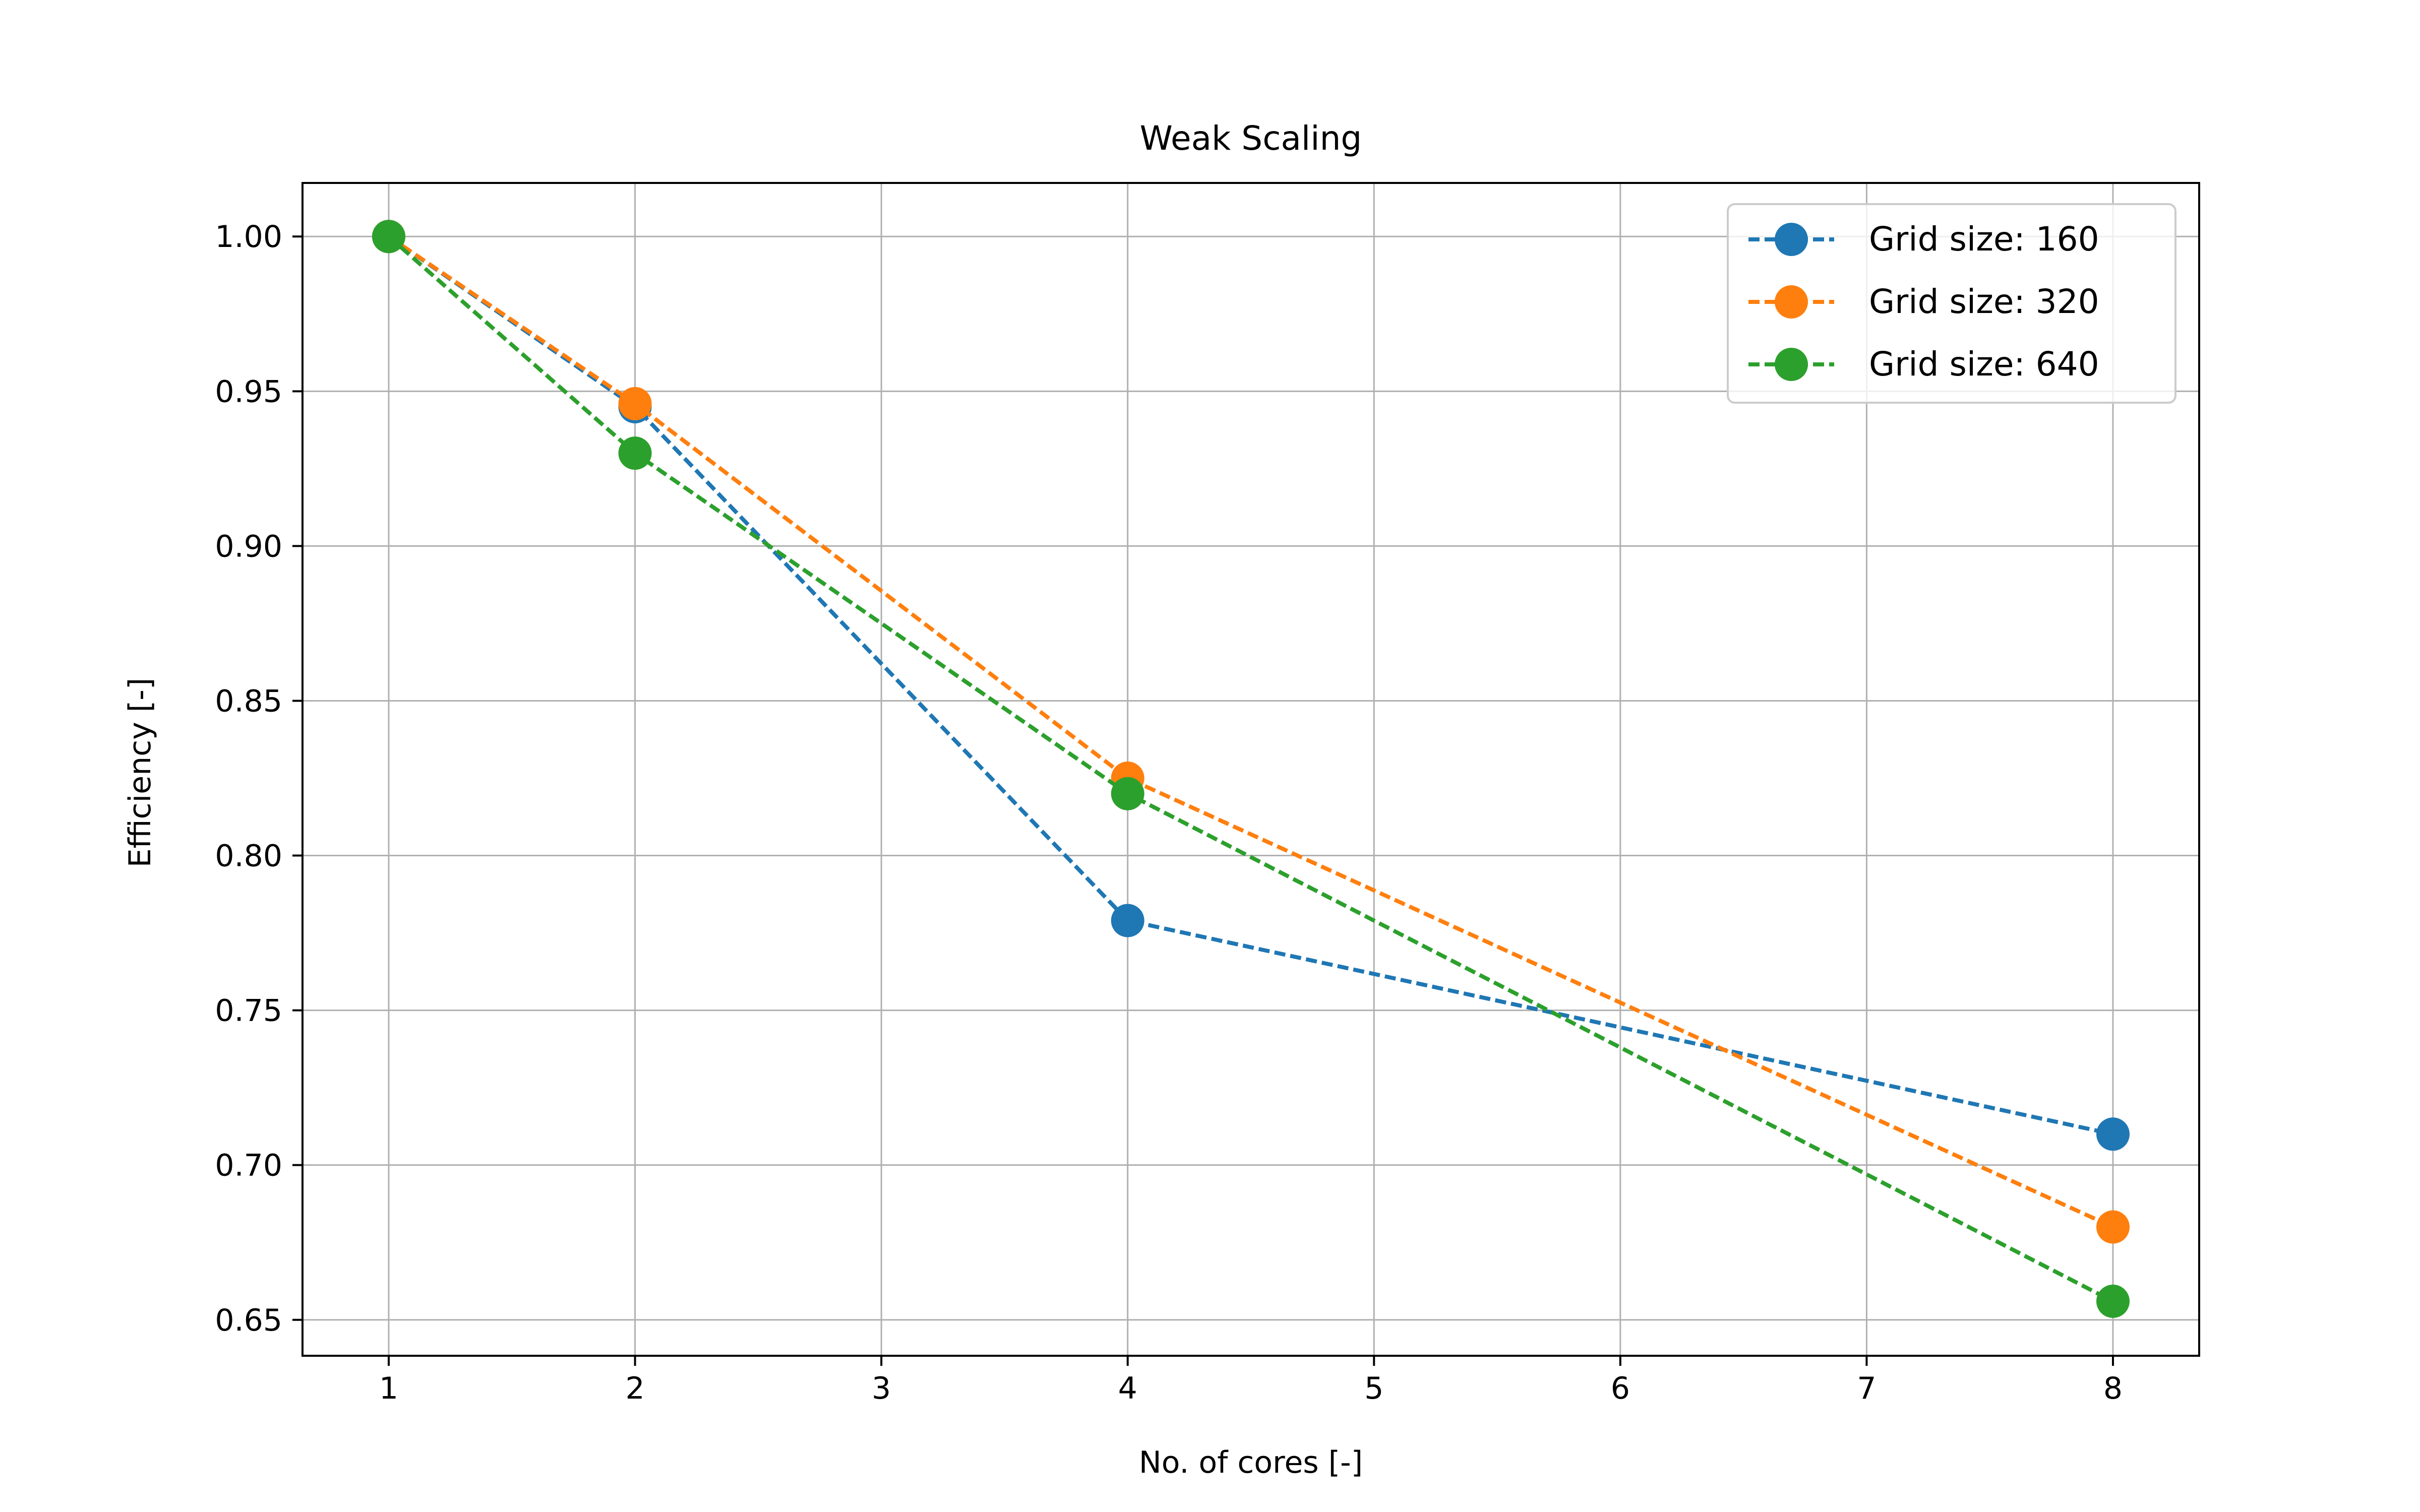 This screenshot has height=1512, width=2420. What do you see at coordinates (1984, 239) in the screenshot?
I see `legend-label: Grid size: 160` at bounding box center [1984, 239].